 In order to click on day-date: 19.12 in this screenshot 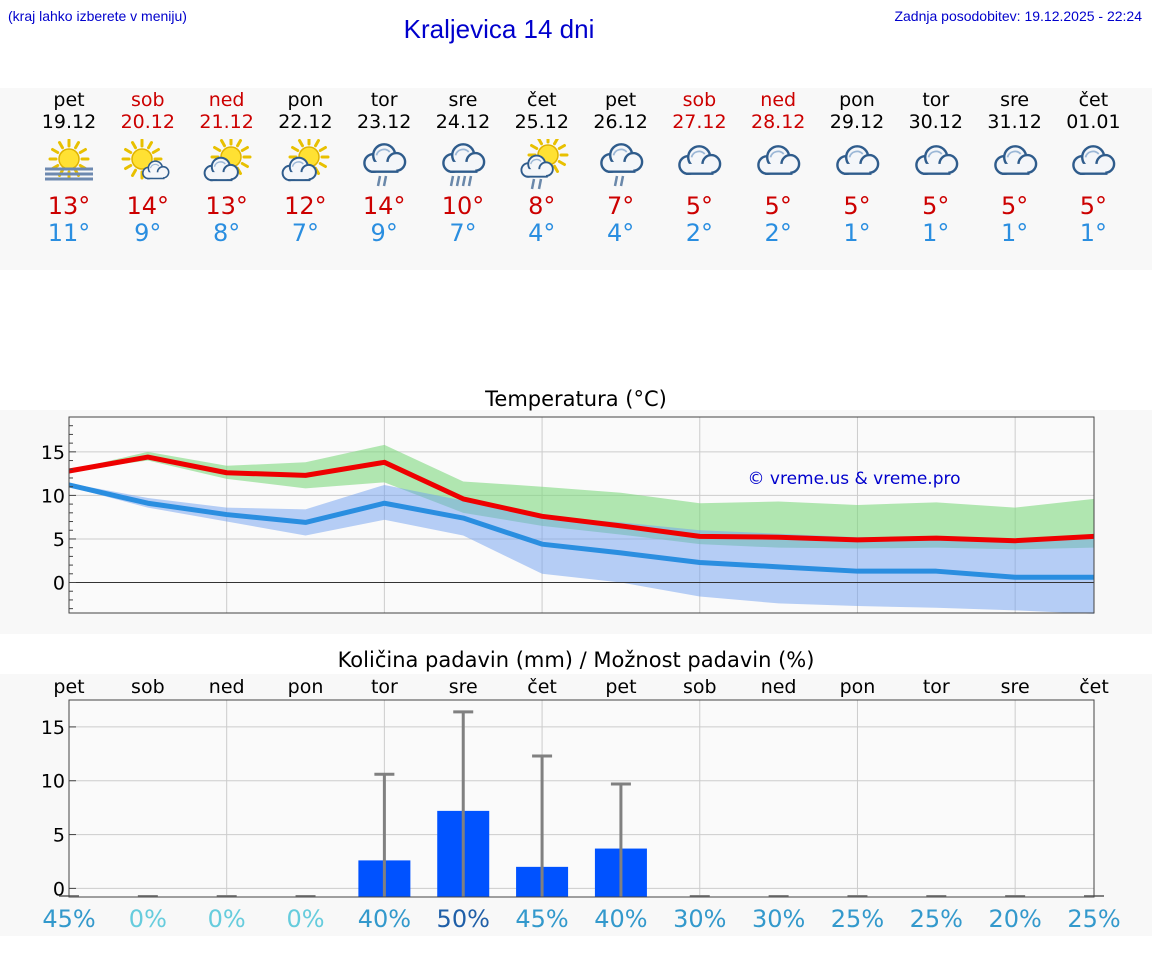, I will do `click(69, 122)`.